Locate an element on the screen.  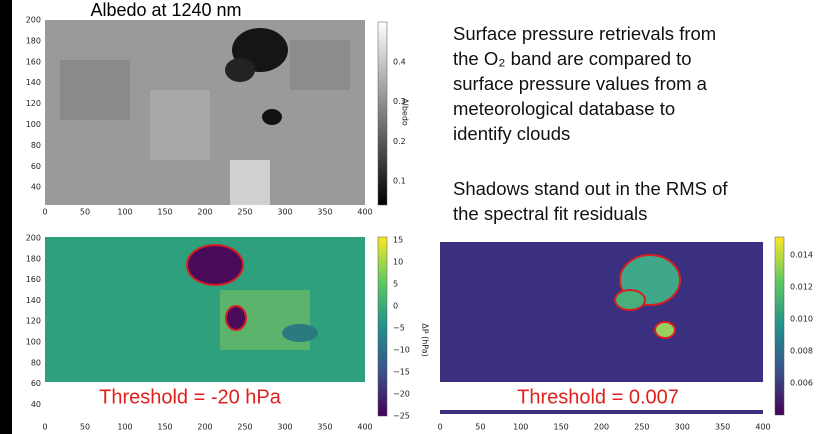
colorbar-tick-label: 0.2 is located at coordinates (399, 141).